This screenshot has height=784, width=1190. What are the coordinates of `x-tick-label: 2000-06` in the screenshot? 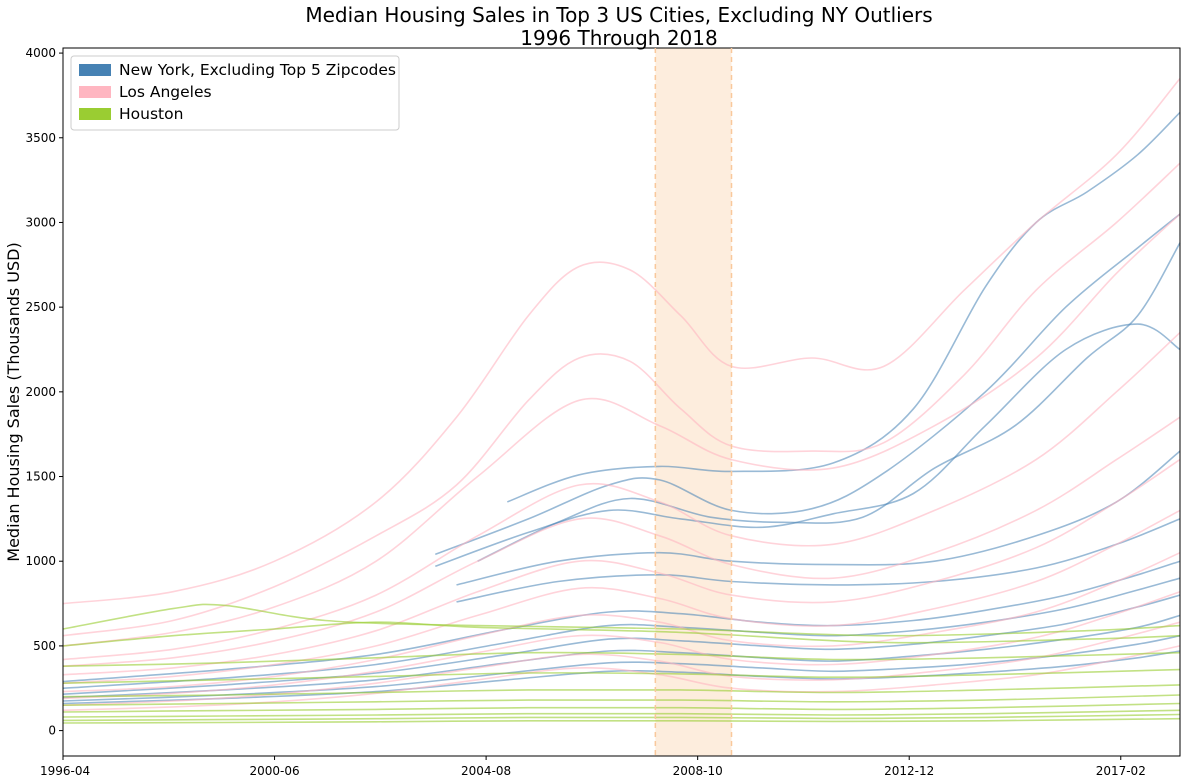 It's located at (274, 771).